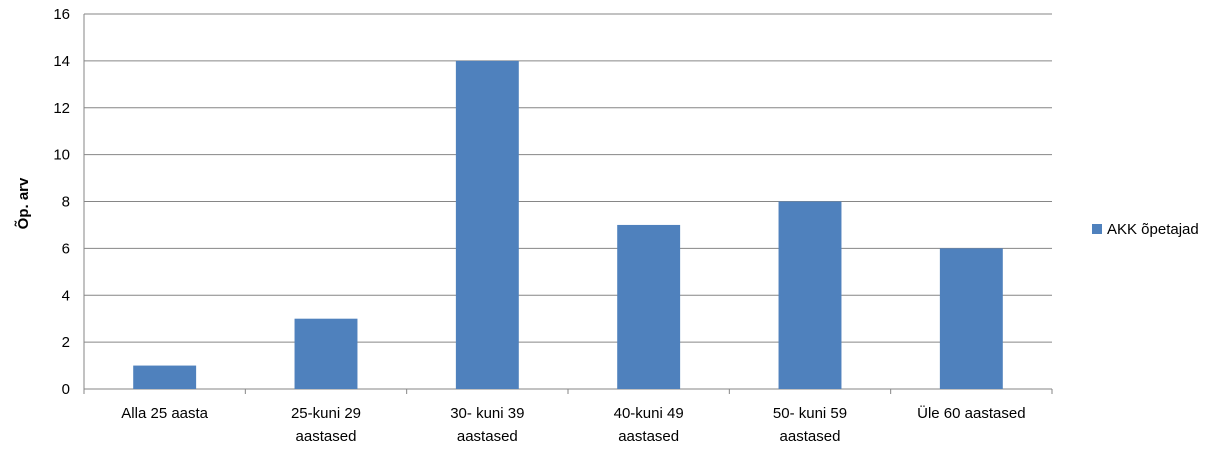 This screenshot has height=458, width=1227. What do you see at coordinates (487, 413) in the screenshot?
I see `x-tick-label: 30- kuni 39` at bounding box center [487, 413].